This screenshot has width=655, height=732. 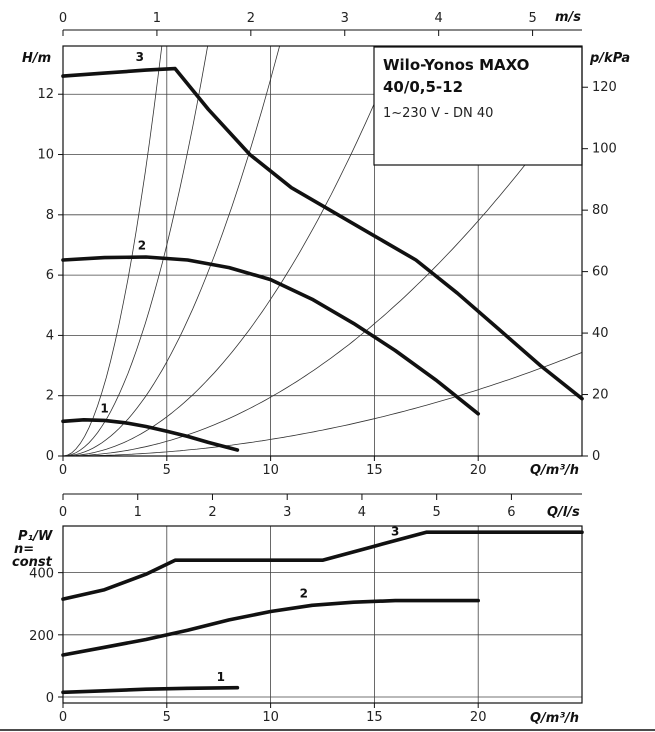 What do you see at coordinates (50, 215) in the screenshot?
I see `top-ytick-label: 8` at bounding box center [50, 215].